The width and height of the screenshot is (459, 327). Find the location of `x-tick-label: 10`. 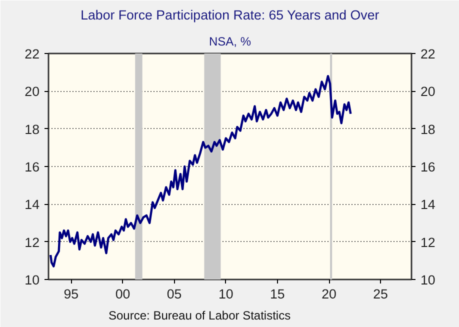

x-tick-label: 10 is located at coordinates (226, 294).